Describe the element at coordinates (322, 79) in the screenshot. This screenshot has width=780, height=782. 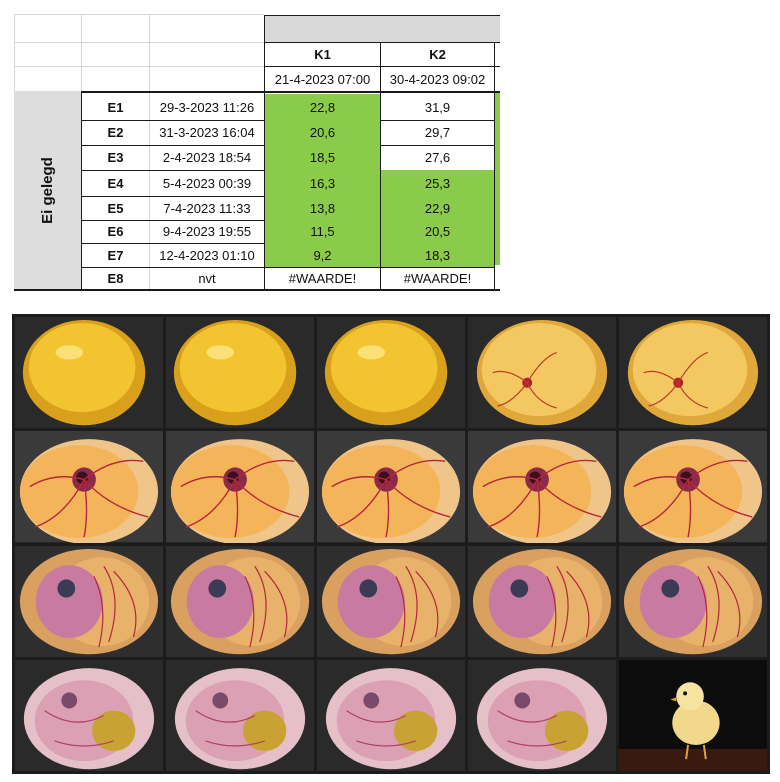
I see `column-date: 21-4-2023 07:00` at that location.